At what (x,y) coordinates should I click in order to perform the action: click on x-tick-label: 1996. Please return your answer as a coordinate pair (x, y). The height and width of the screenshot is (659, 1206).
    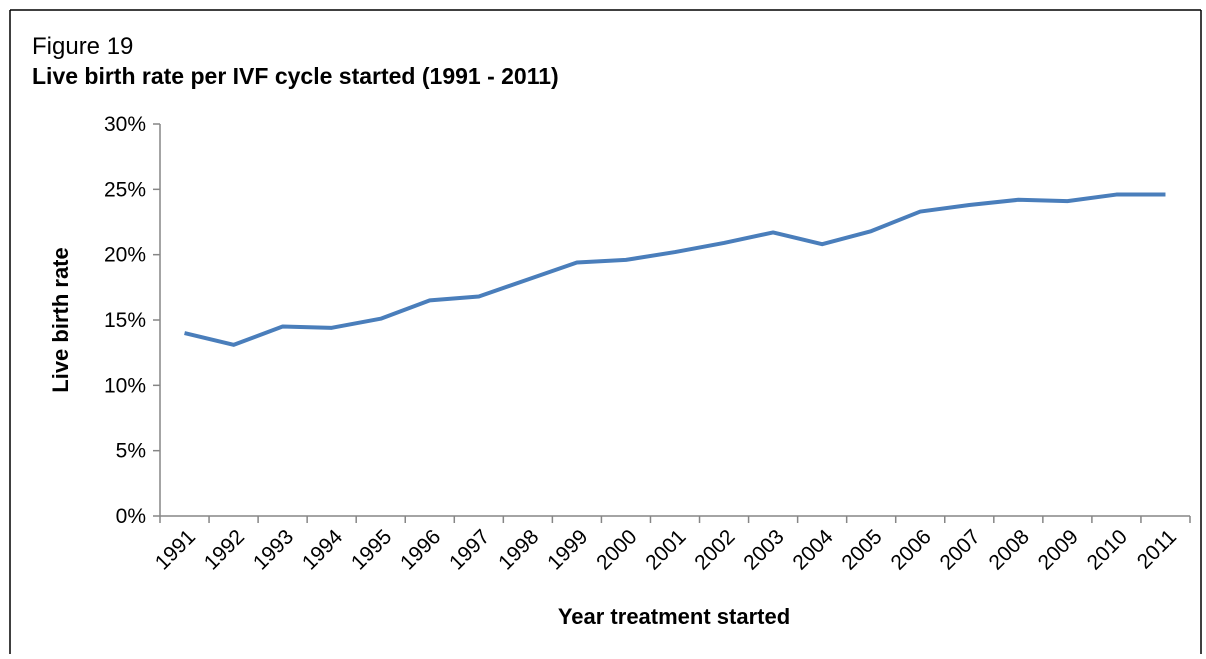
    Looking at the image, I should click on (420, 549).